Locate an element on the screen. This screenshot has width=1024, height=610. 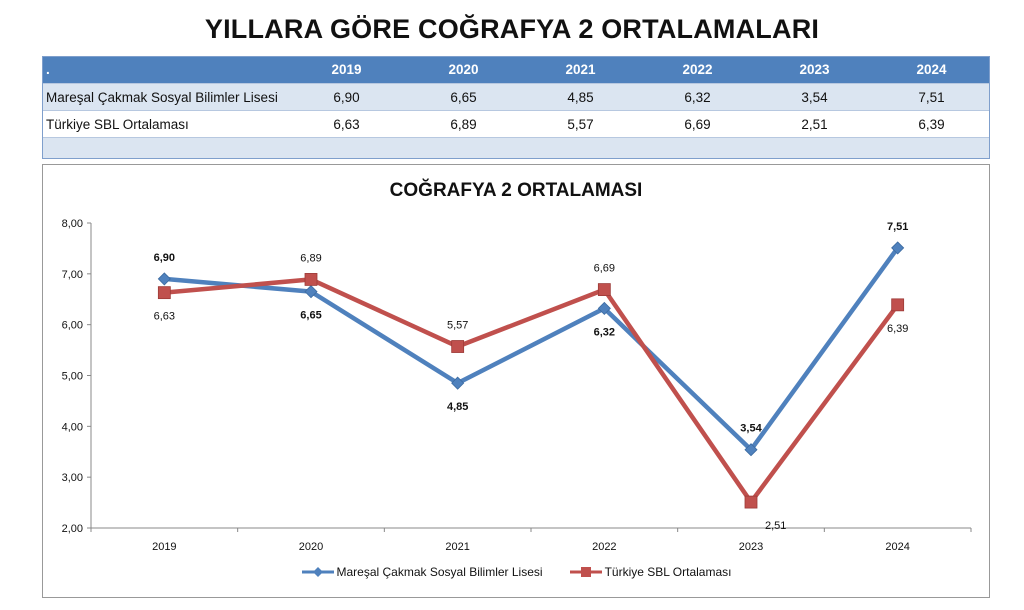
data-label: 6,32 is located at coordinates (604, 332).